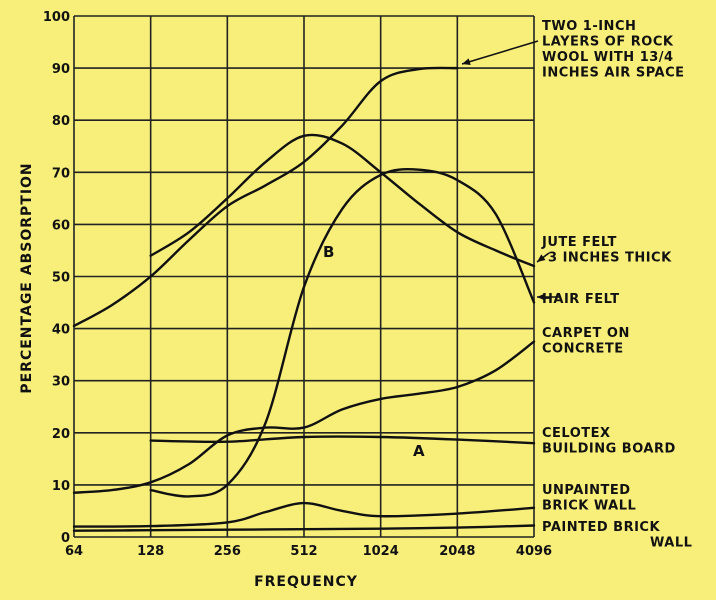 This screenshot has height=600, width=716. I want to click on series-line-jute-felt, so click(342, 200).